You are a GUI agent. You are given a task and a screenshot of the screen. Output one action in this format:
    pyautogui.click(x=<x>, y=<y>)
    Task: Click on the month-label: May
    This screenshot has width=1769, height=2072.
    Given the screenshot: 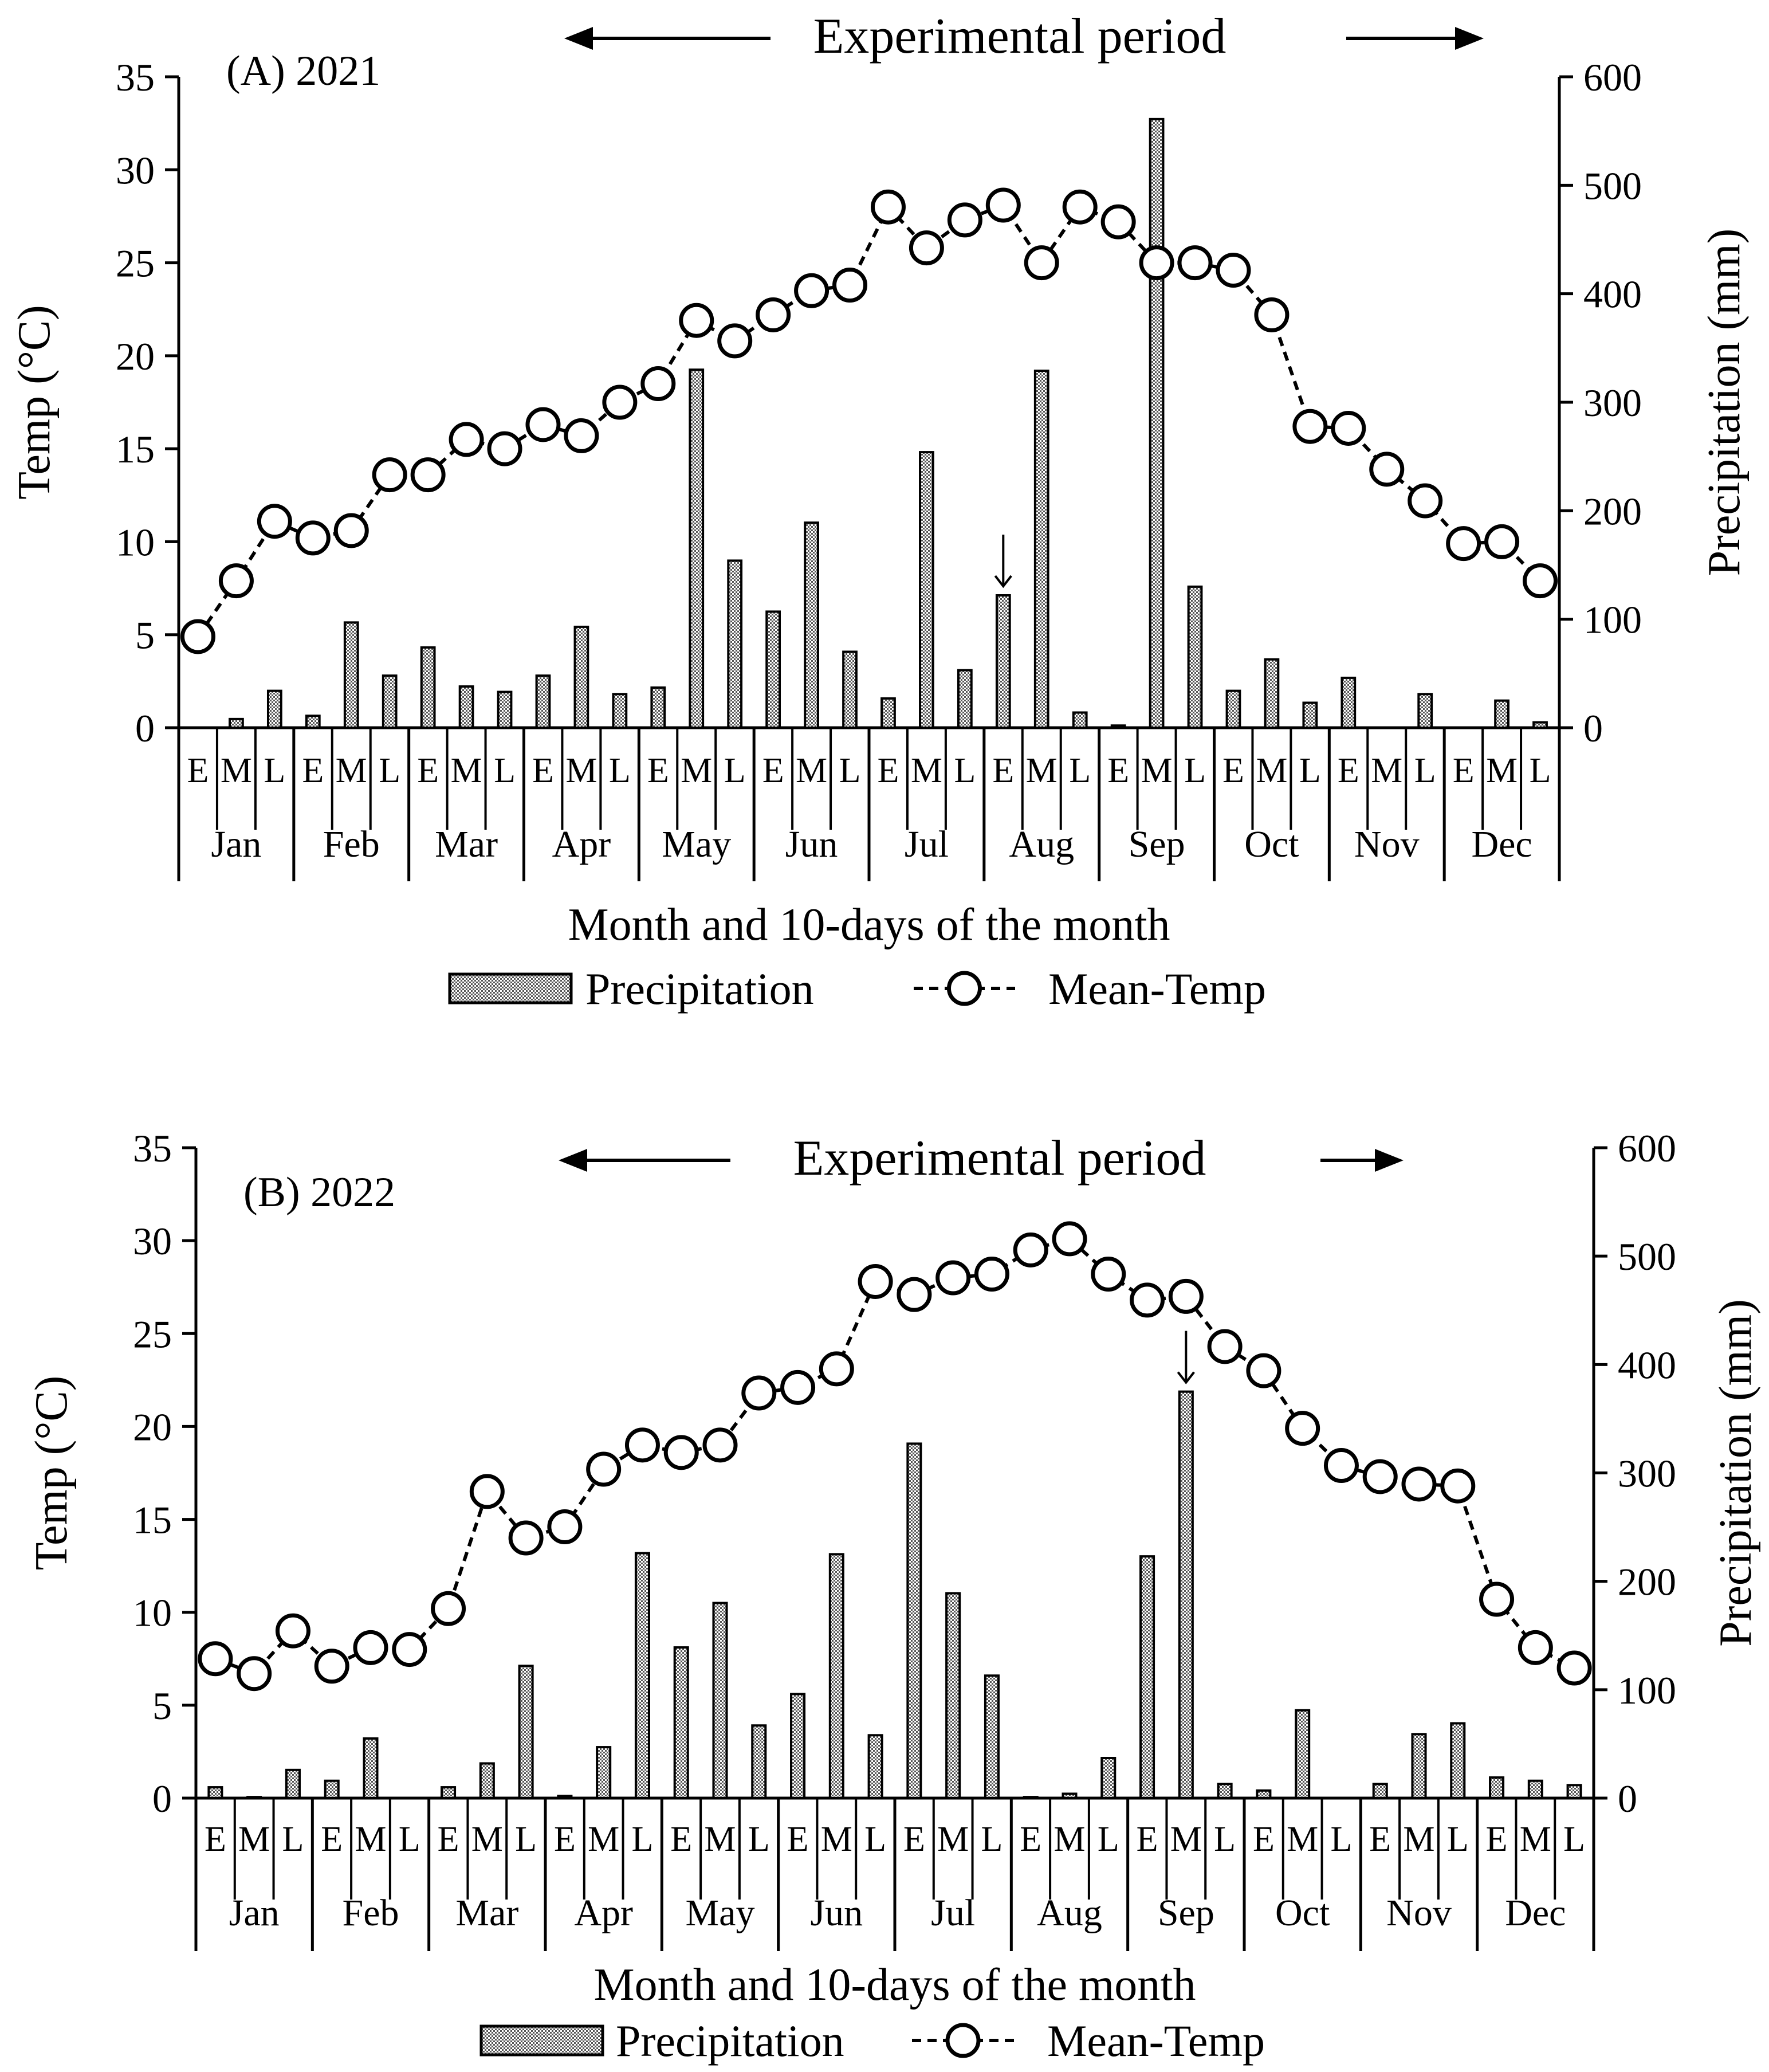 What is the action you would take?
    pyautogui.click(x=721, y=1913)
    